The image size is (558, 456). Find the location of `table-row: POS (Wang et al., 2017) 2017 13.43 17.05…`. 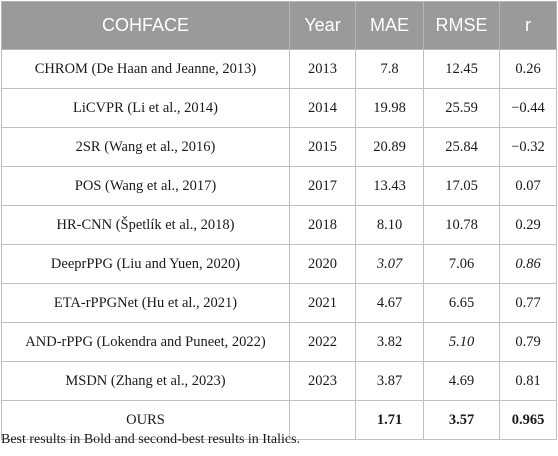

table-row: POS (Wang et al., 2017) 2017 13.43 17.05… is located at coordinates (279, 186).